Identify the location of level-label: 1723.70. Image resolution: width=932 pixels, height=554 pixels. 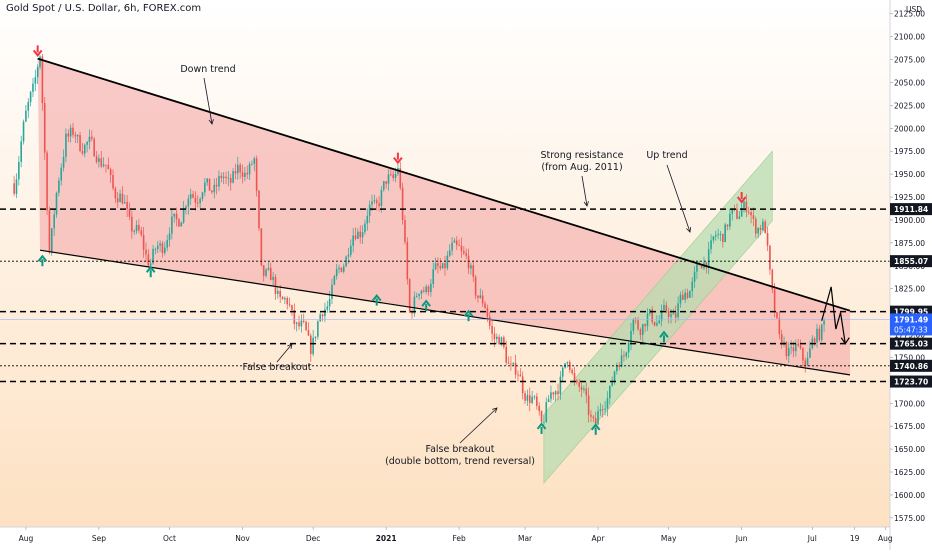
(911, 382).